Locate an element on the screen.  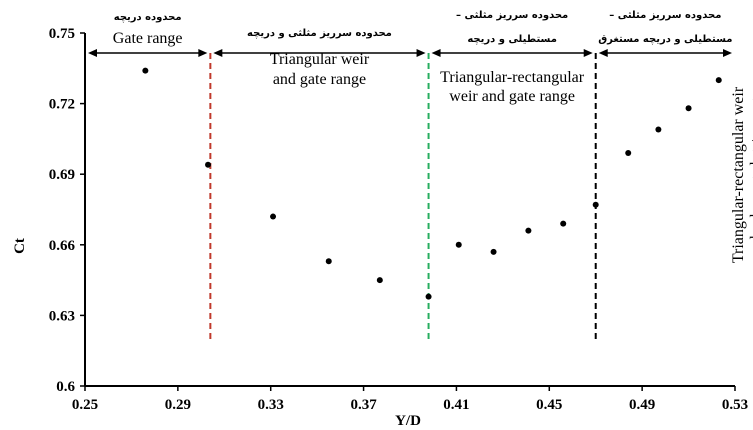
region-label-en-line: and submerged gate range is located at coordinates (750, 174).